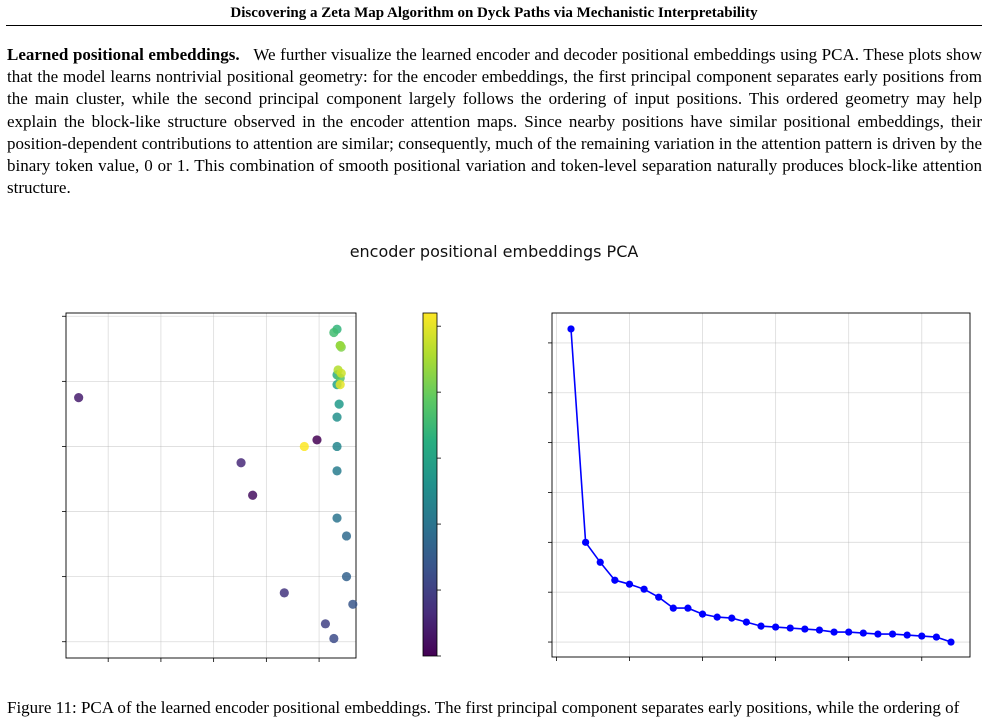 Image resolution: width=988 pixels, height=717 pixels. Describe the element at coordinates (123, 54) in the screenshot. I see `paragraph-heading: Learned positional embeddings.` at that location.